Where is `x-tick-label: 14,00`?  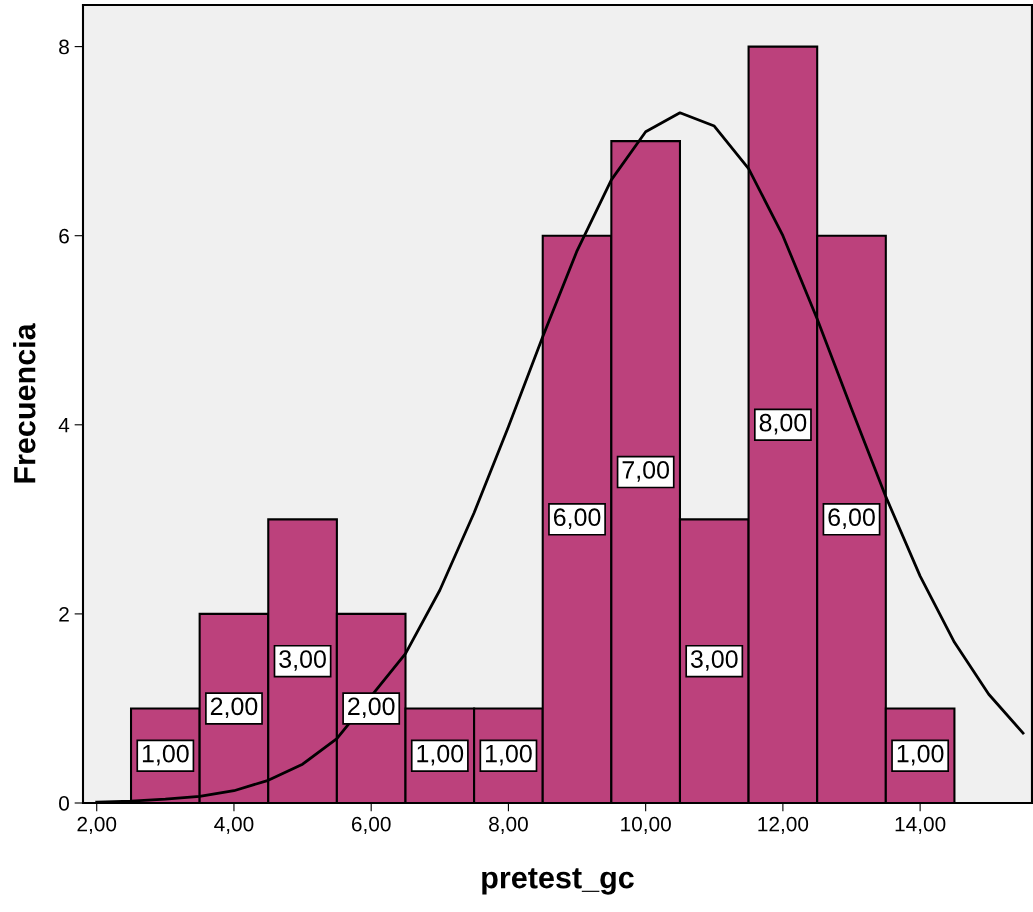
x-tick-label: 14,00 is located at coordinates (920, 825).